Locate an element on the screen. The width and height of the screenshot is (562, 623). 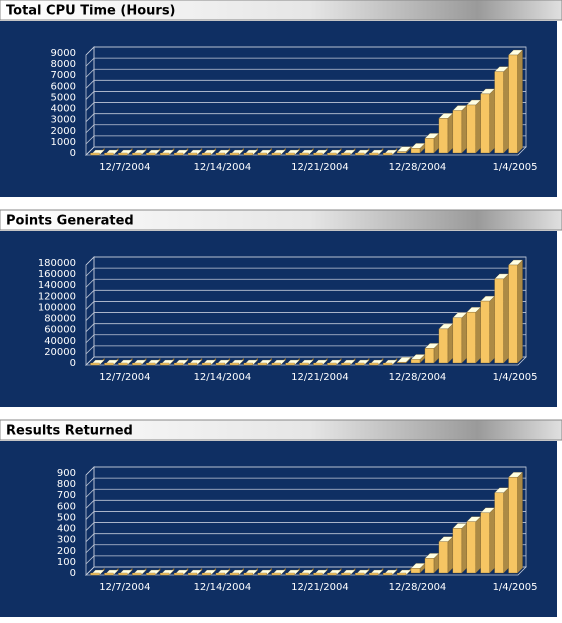
y-tick-label: 400 is located at coordinates (66, 529).